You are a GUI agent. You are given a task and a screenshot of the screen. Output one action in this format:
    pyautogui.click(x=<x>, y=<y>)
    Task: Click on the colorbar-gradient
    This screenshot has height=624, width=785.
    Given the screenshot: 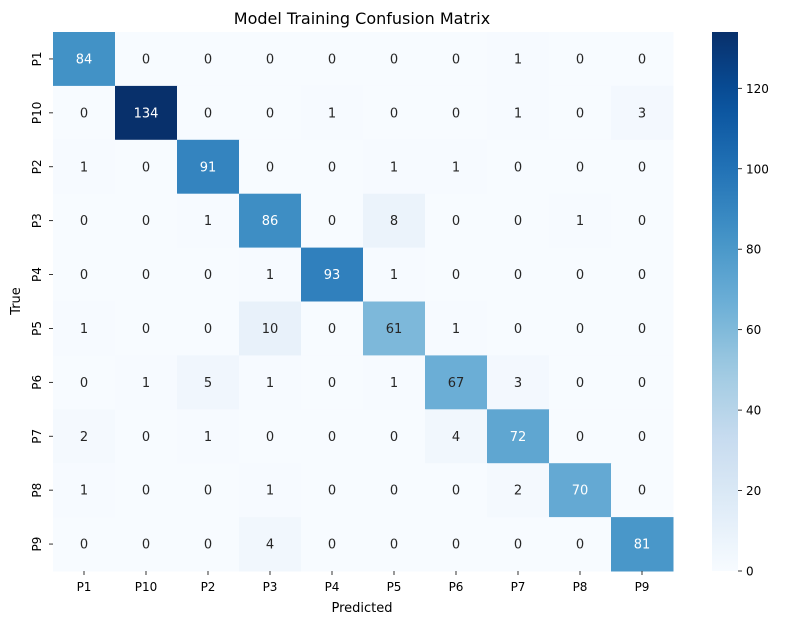 What is the action you would take?
    pyautogui.click(x=725, y=301)
    